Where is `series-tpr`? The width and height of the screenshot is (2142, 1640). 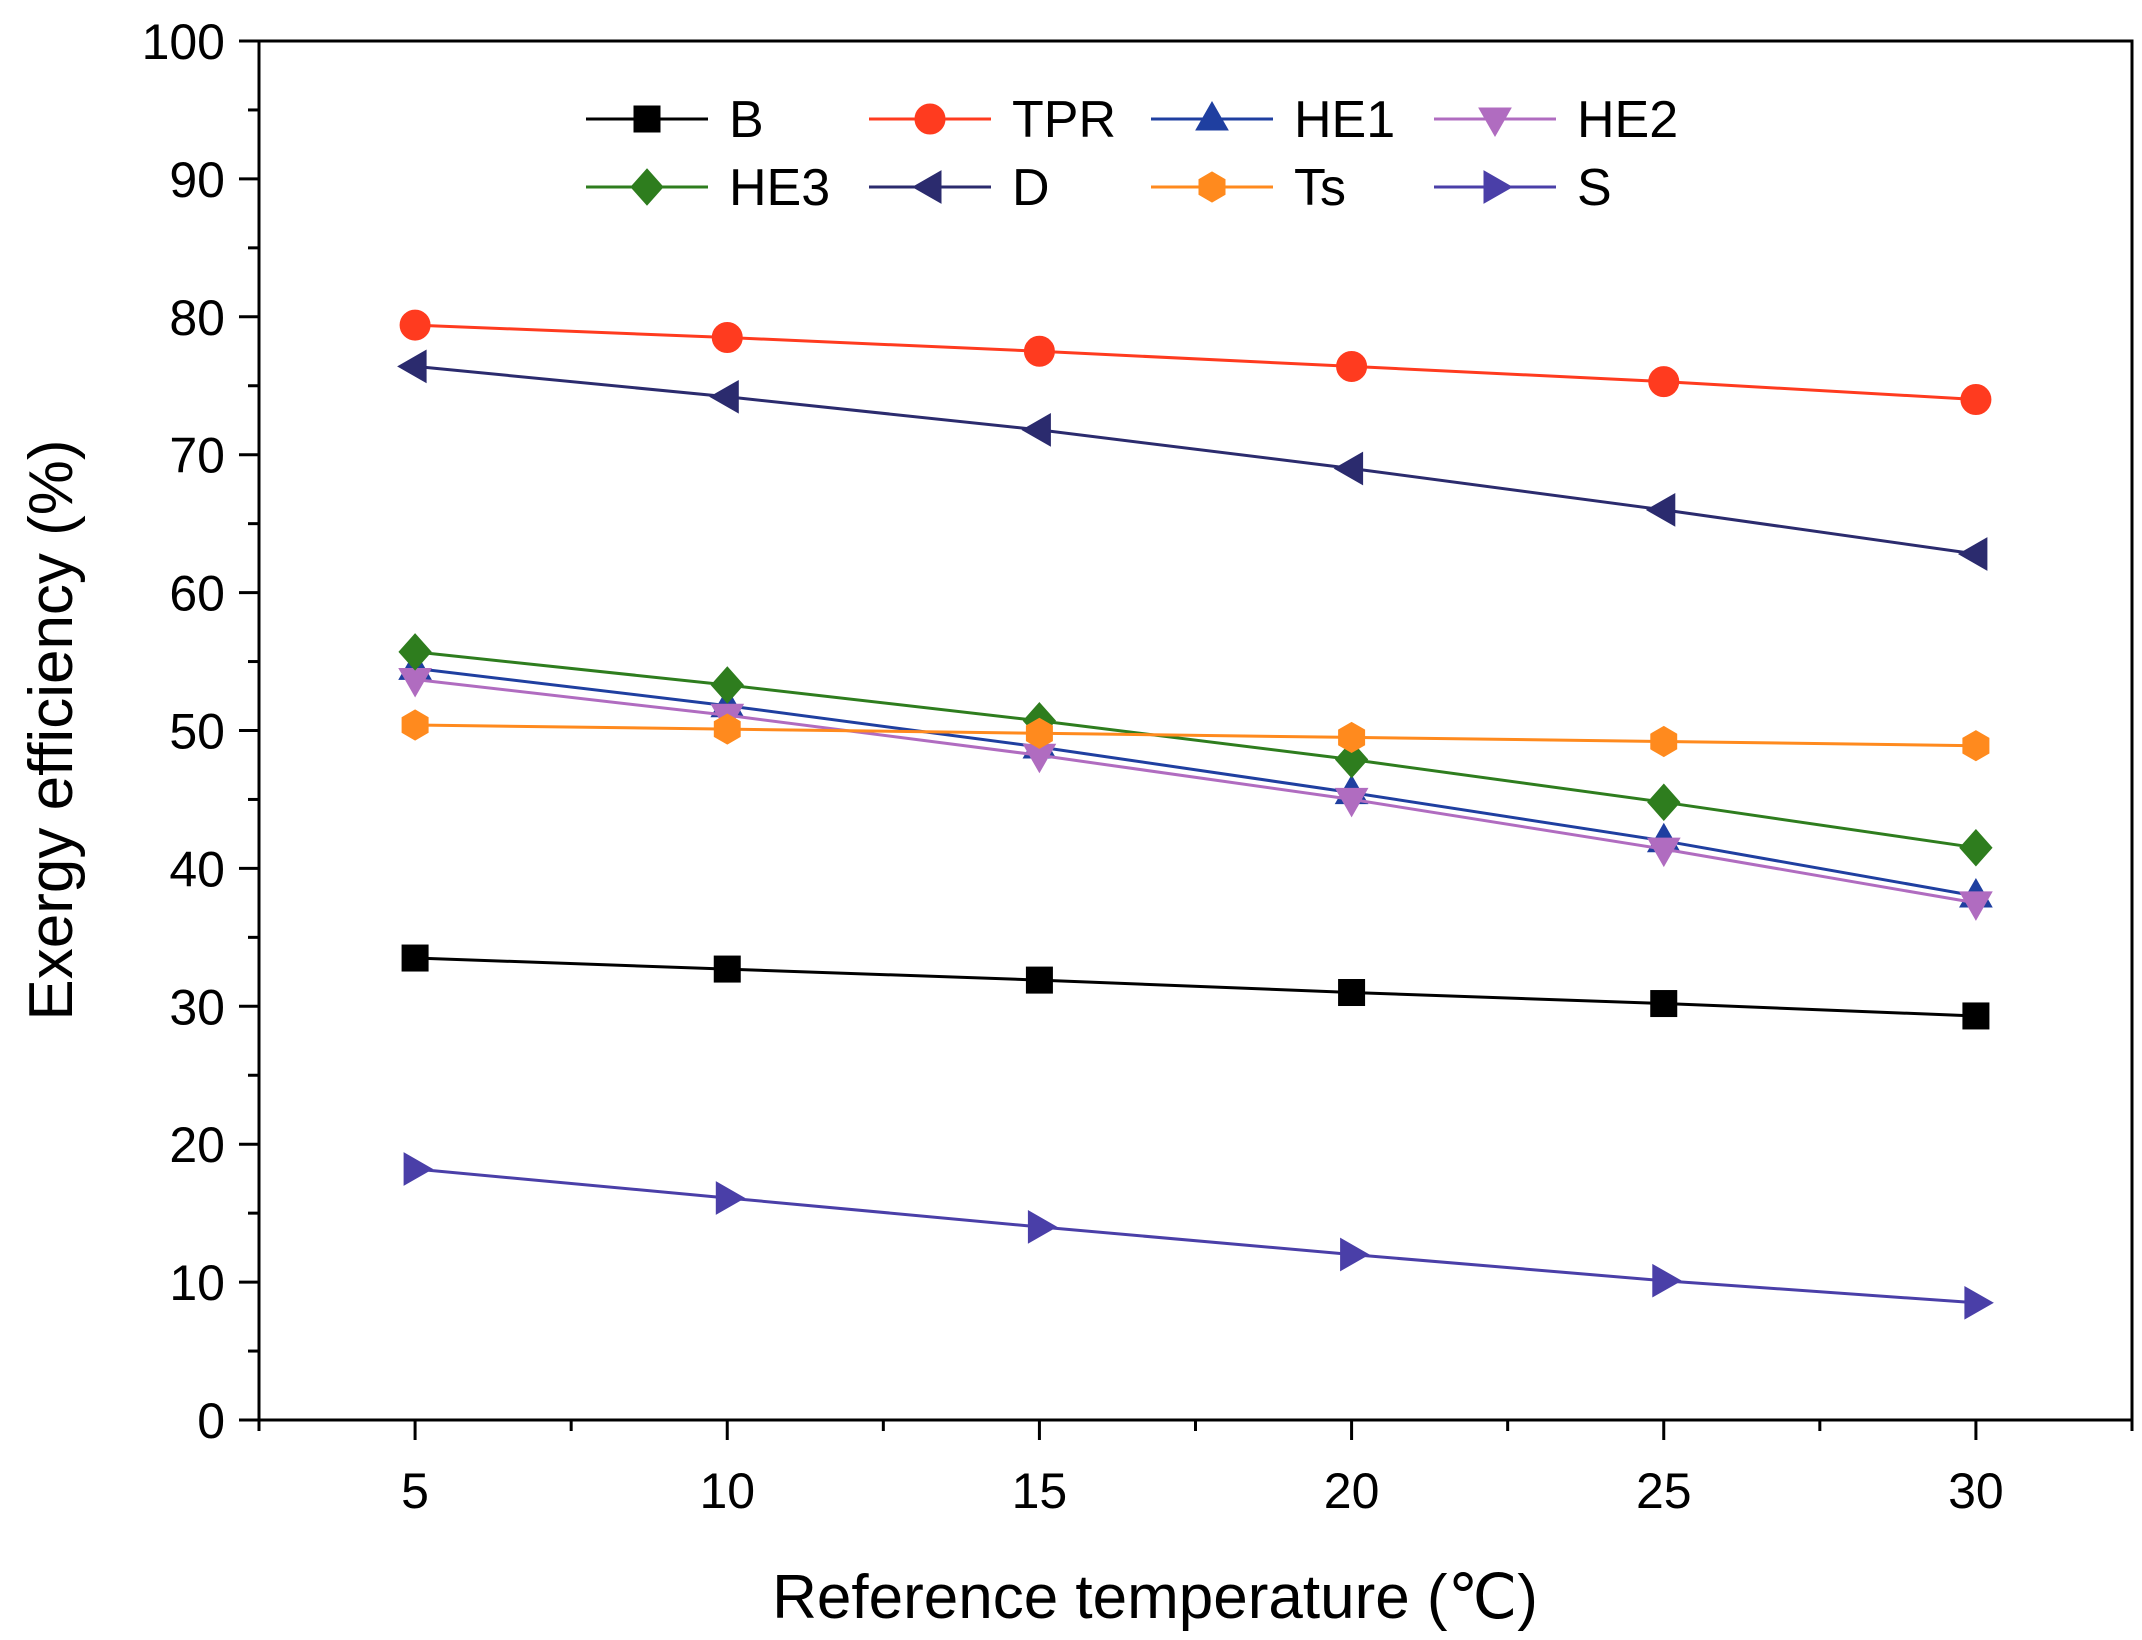 series-tpr is located at coordinates (1195, 362).